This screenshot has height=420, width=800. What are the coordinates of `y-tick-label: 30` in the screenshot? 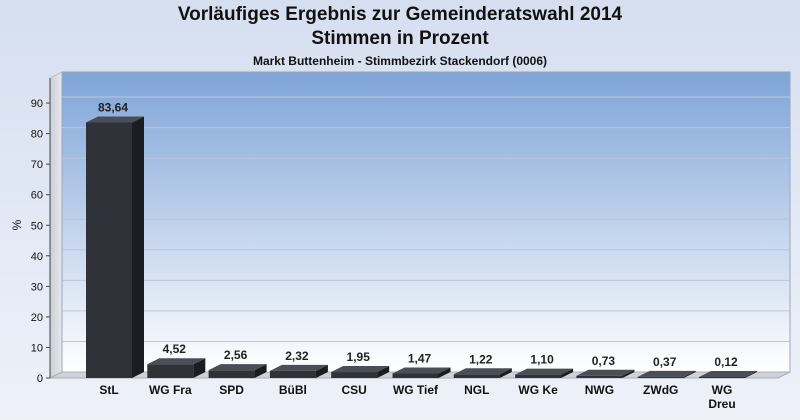 It's located at (37, 287).